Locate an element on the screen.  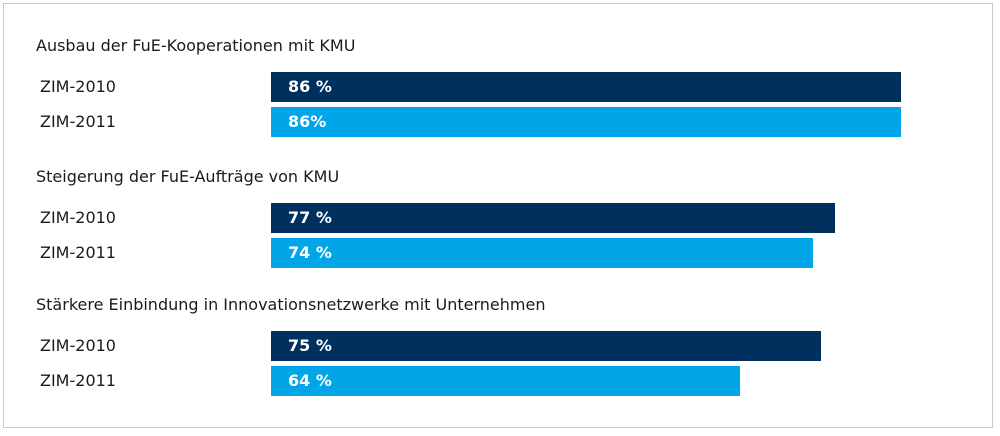
bar: 86 % is located at coordinates (586, 87).